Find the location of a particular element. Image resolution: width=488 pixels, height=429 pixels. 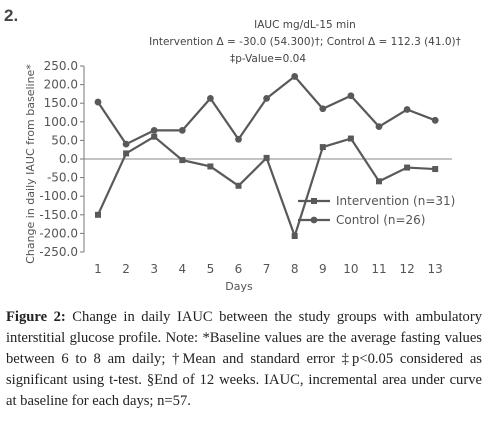

y-axis-title: Change in daily IAUC from baseline* is located at coordinates (30, 164).